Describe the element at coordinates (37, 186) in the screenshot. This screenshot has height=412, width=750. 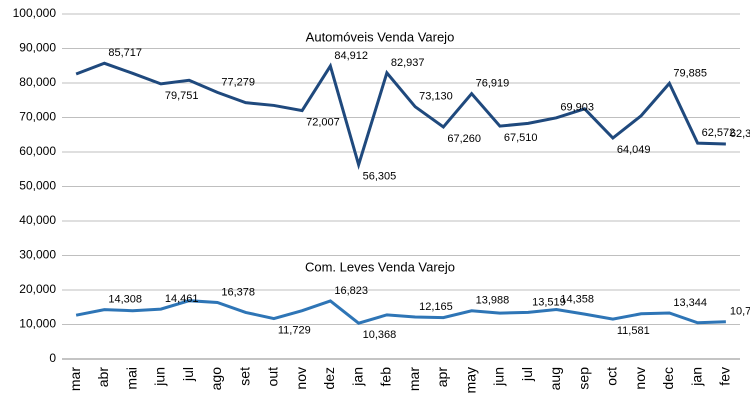
I see `y-tick-label: 50,000` at that location.